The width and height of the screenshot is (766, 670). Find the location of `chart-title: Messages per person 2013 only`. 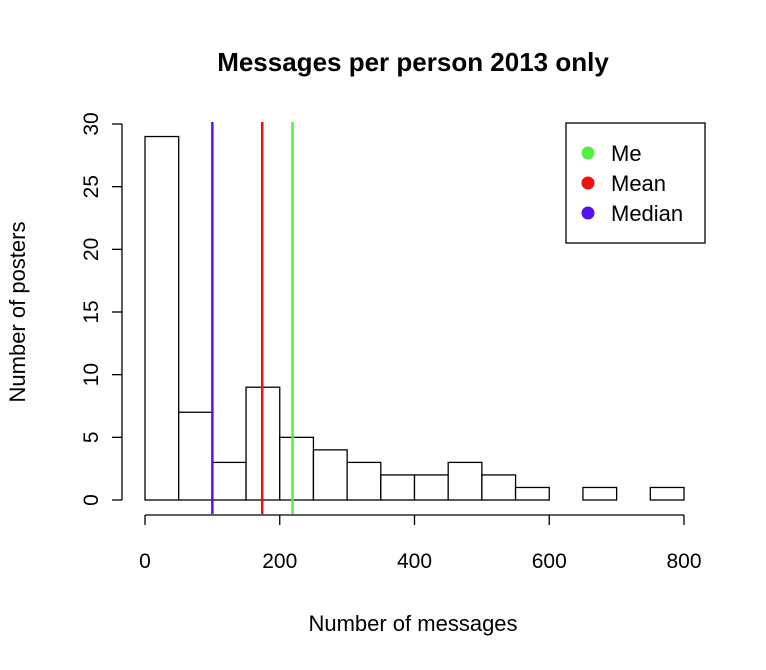

chart-title: Messages per person 2013 only is located at coordinates (413, 62).